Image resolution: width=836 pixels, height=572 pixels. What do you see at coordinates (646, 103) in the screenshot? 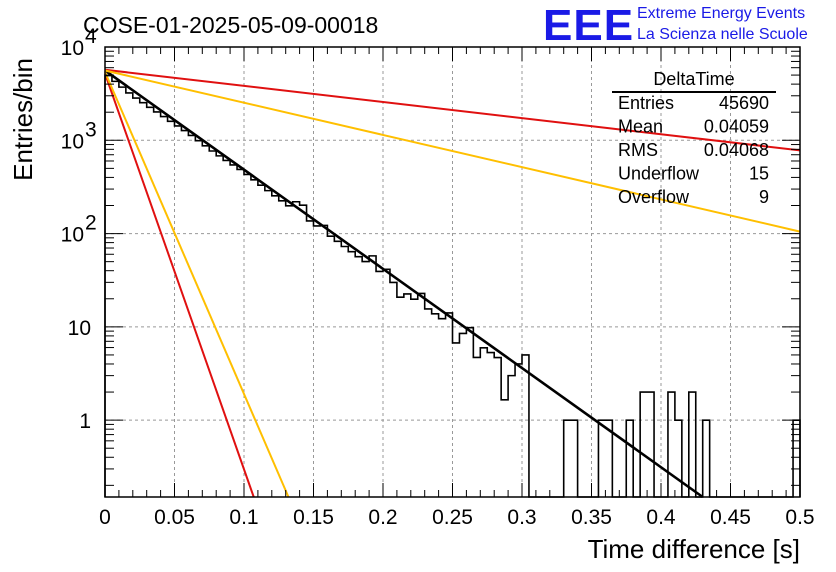
I see `stats-label: Entries` at bounding box center [646, 103].